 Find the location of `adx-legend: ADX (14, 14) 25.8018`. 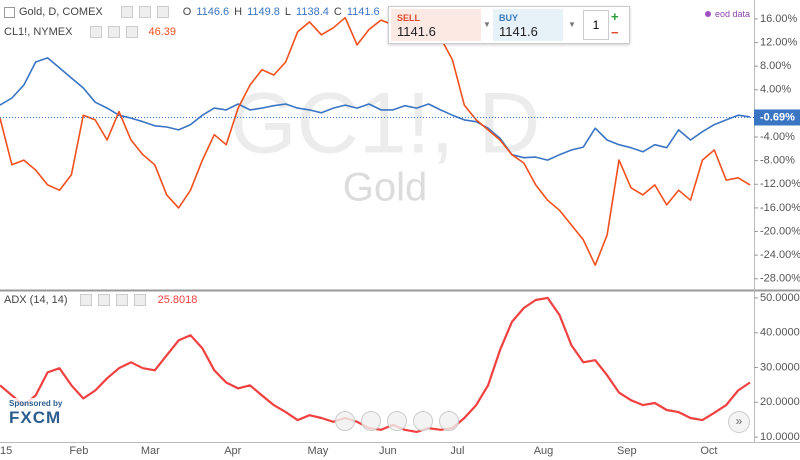

adx-legend: ADX (14, 14) 25.8018 is located at coordinates (100, 300).